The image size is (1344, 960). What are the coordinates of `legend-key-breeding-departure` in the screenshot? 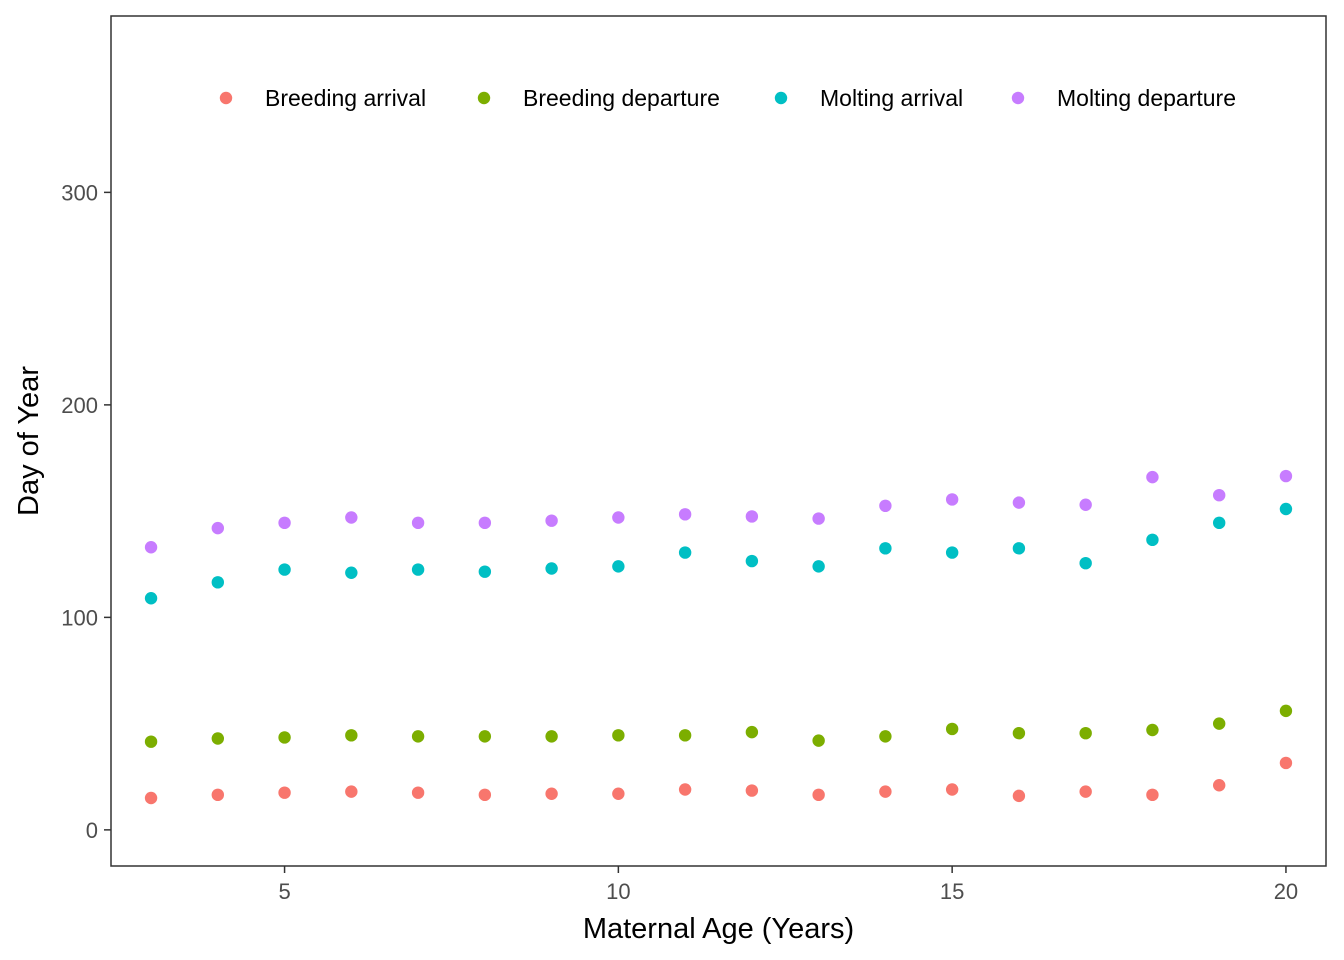 It's located at (484, 98).